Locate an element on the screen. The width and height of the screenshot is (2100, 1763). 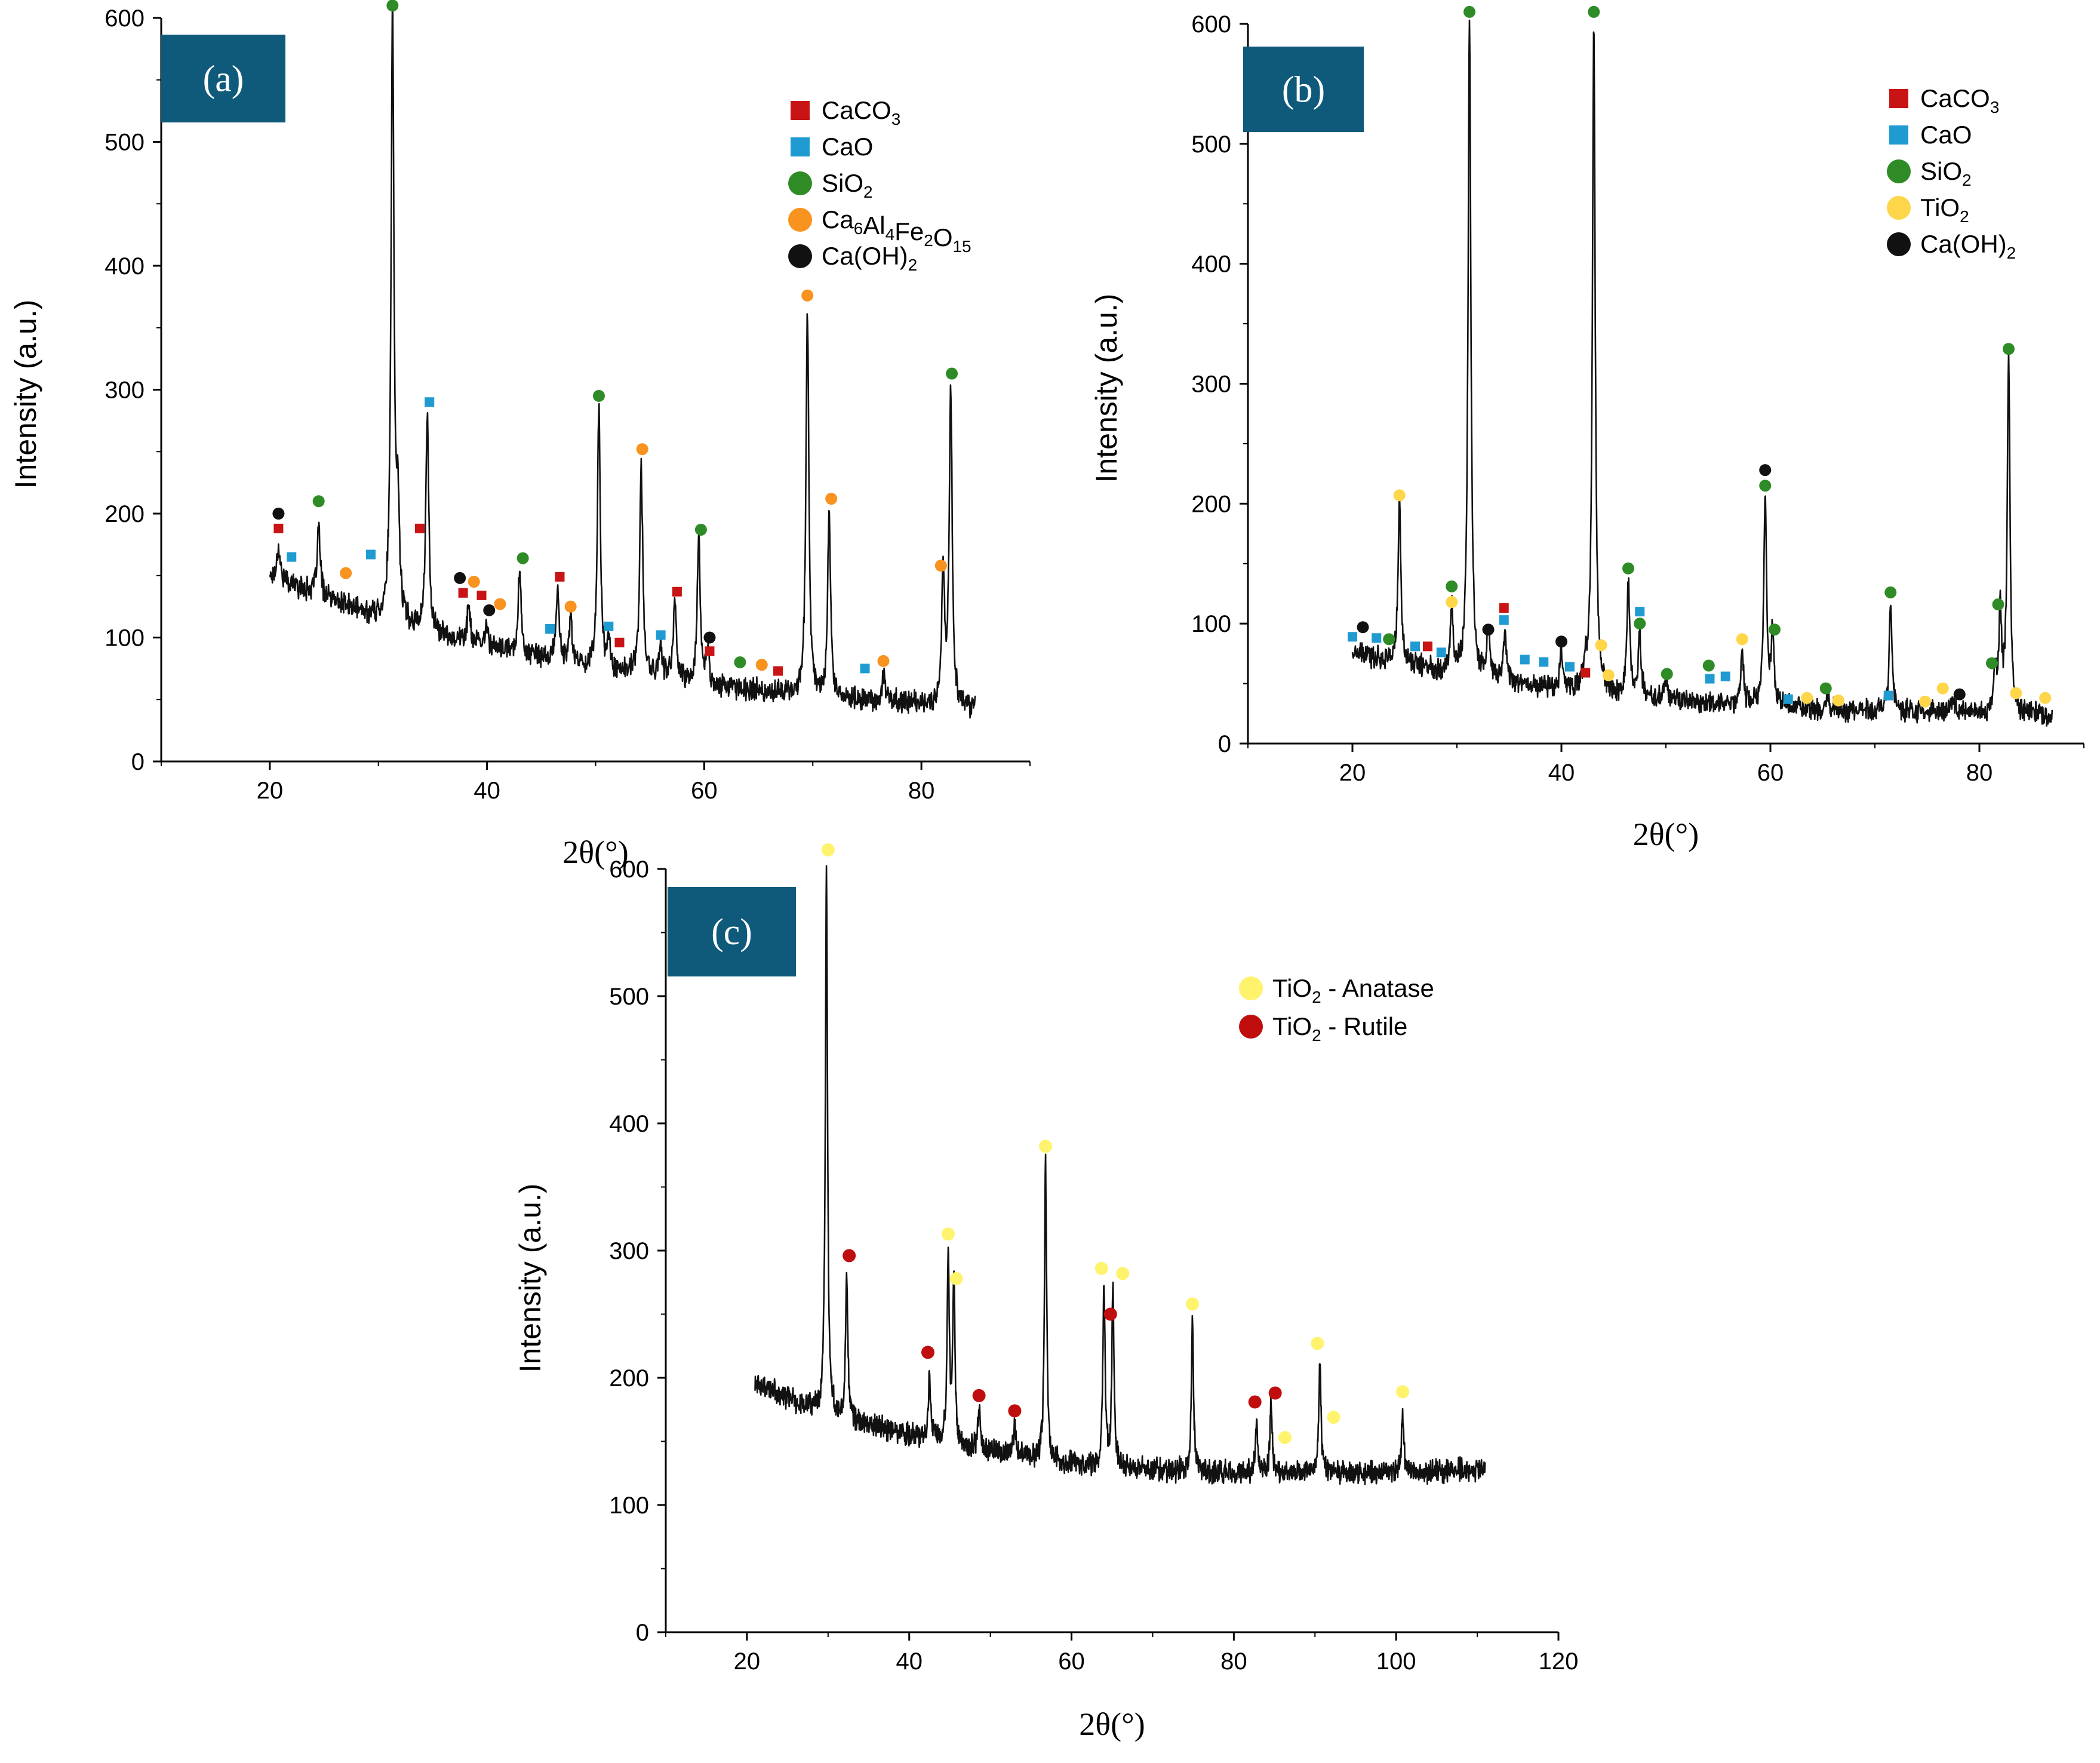
y-tick-label: 100 is located at coordinates (124, 638).